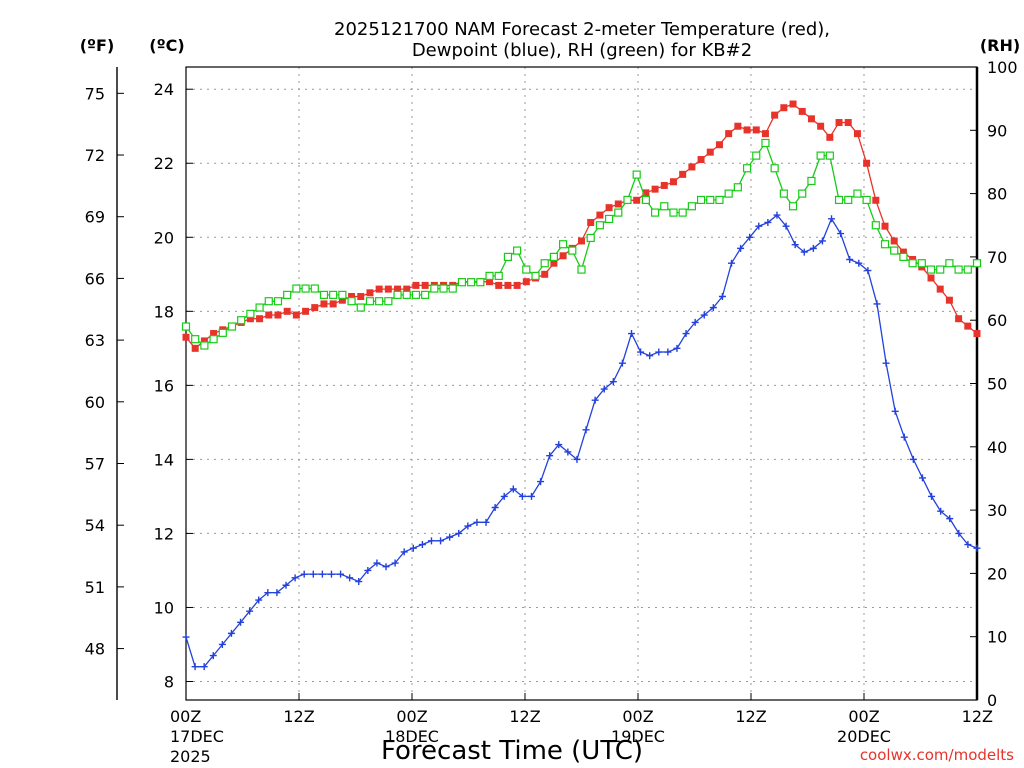 The height and width of the screenshot is (768, 1024). I want to click on fahrenheit-tick-label: 66, so click(95, 278).